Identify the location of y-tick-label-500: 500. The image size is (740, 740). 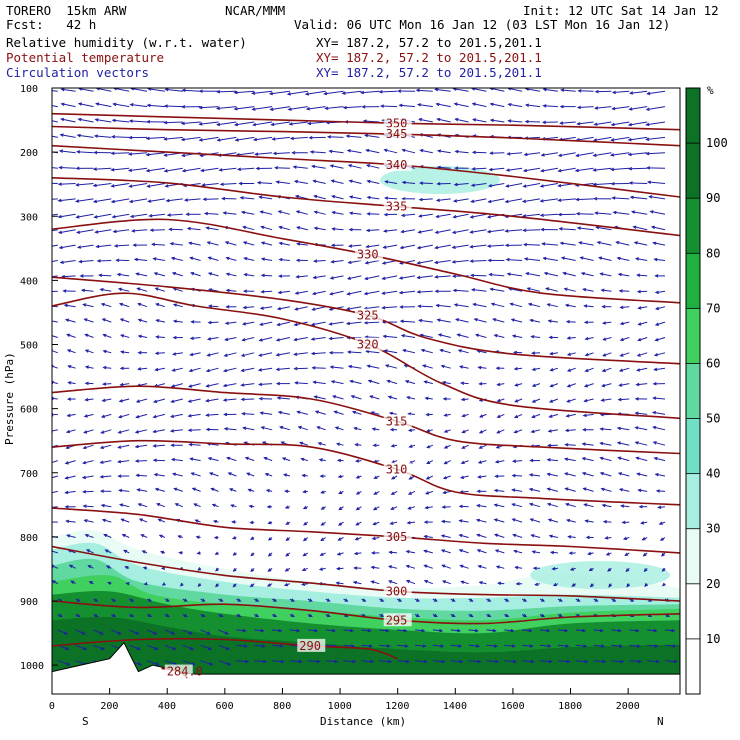
(29, 346).